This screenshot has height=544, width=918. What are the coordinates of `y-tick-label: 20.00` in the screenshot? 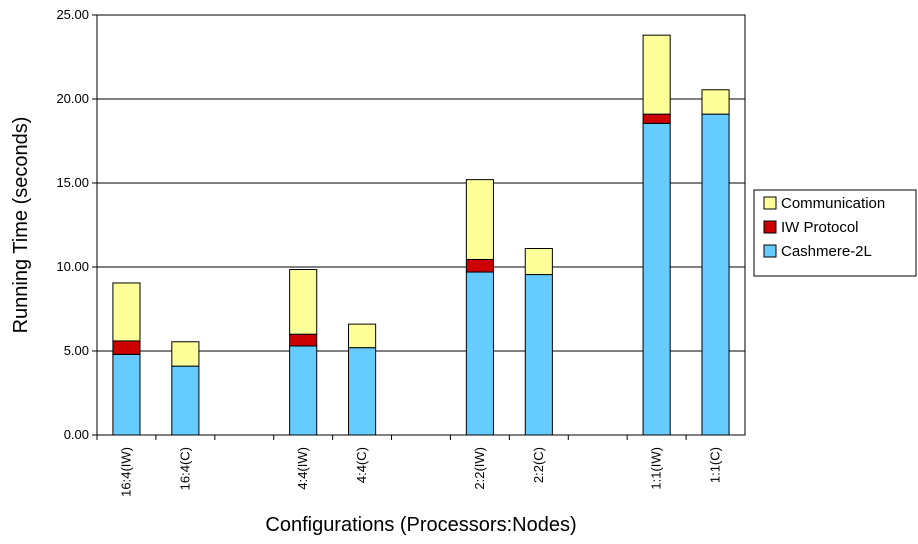 It's located at (72, 98).